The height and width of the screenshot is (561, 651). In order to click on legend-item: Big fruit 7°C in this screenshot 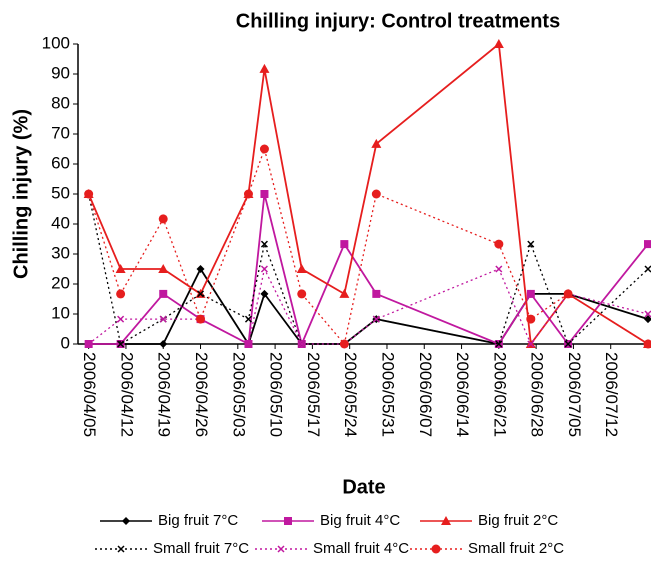, I will do `click(169, 520)`.